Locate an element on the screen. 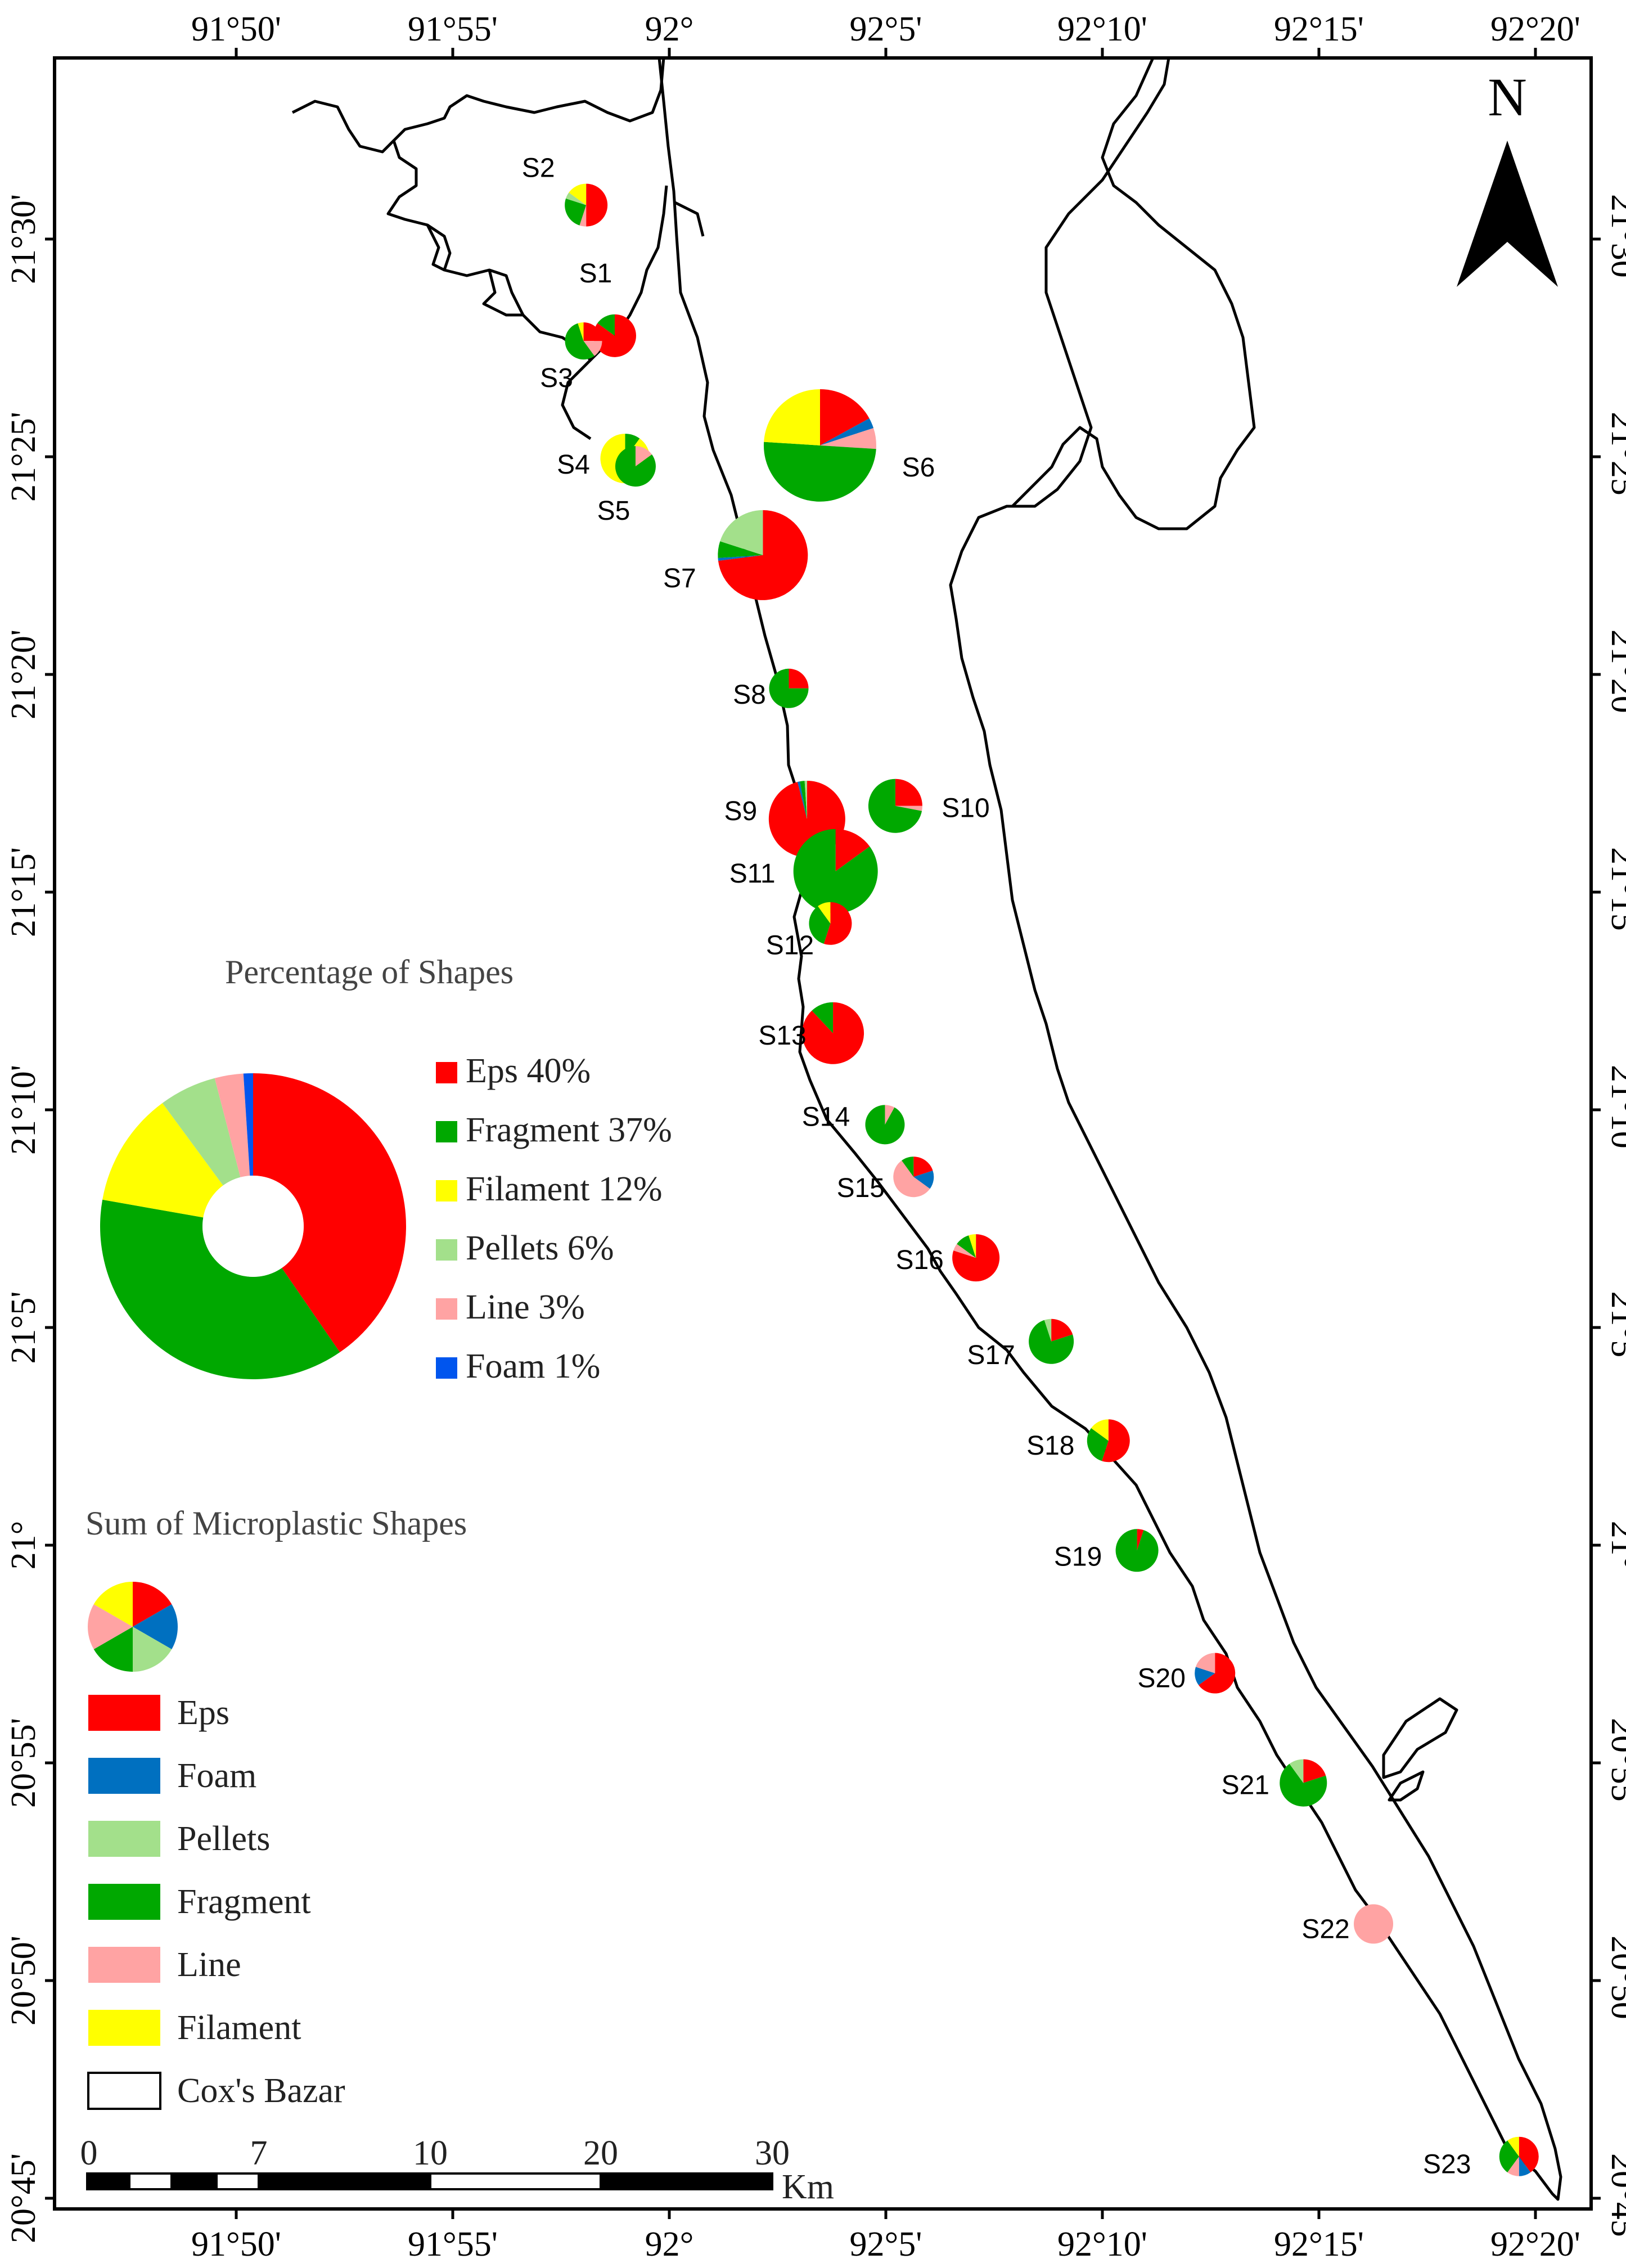  site-s23-eps-slice is located at coordinates (1529, 2154).